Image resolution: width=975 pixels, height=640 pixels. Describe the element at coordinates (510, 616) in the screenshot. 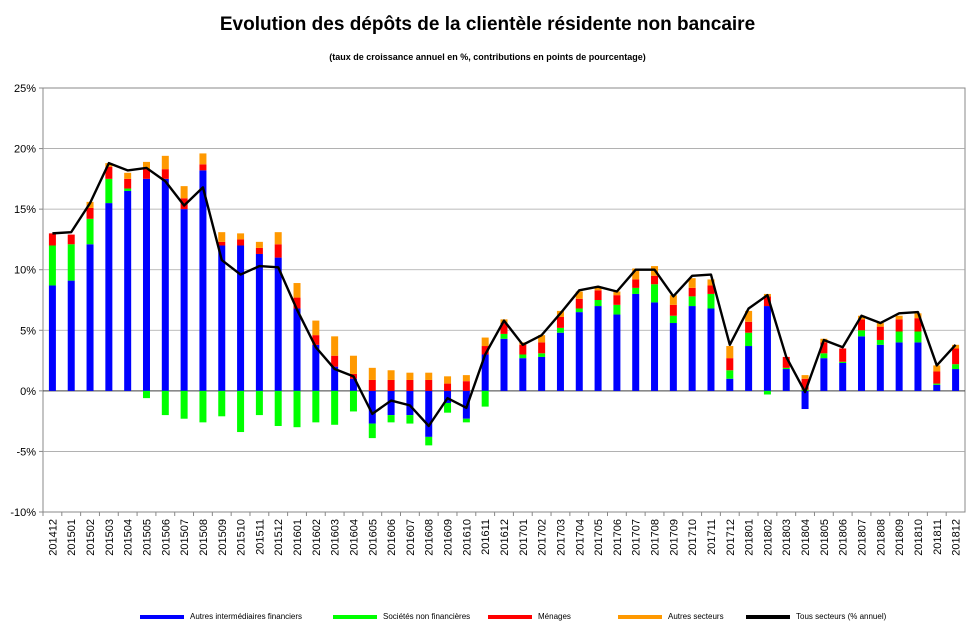

I see `legend-swatch-menages` at that location.